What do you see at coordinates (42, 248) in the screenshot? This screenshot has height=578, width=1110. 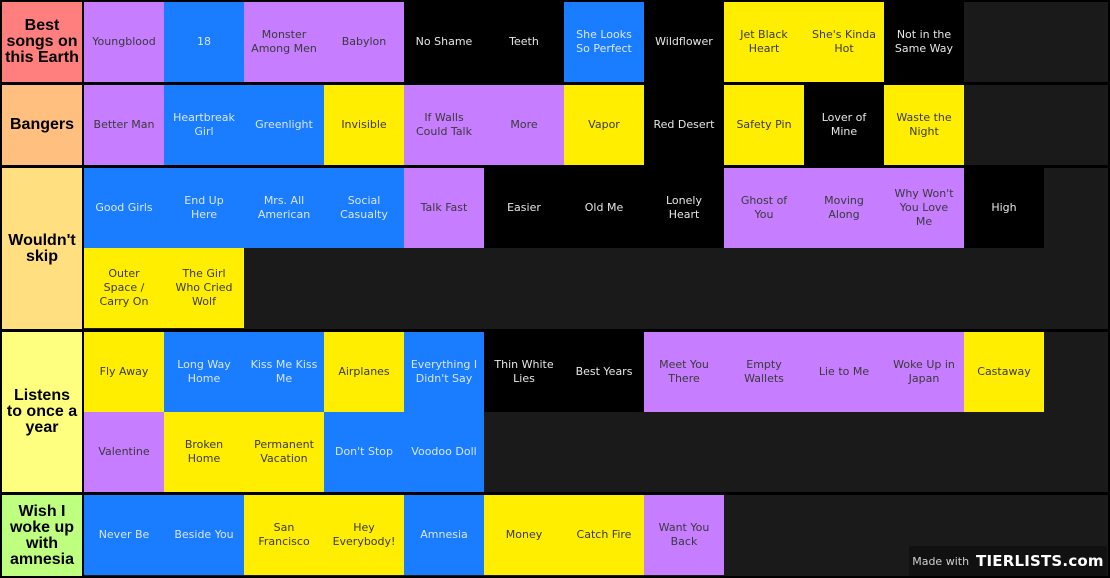 I see `tier-label: Wouldn't skip` at bounding box center [42, 248].